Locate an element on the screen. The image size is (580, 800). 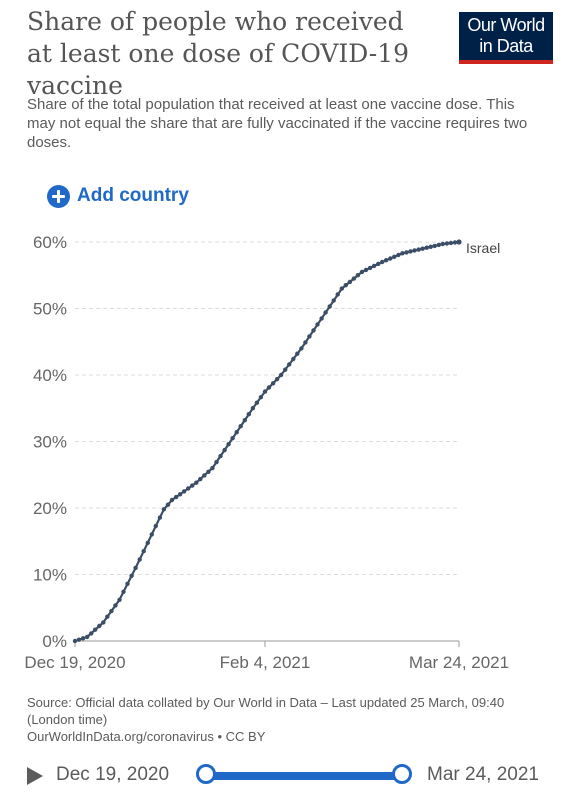
add-country-button: Add country is located at coordinates (118, 196).